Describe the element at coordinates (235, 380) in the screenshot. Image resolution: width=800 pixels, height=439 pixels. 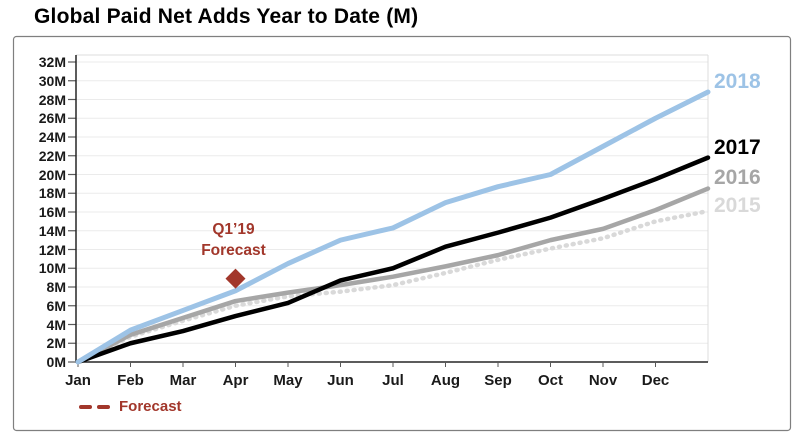
I see `x-axis-label: Apr` at that location.